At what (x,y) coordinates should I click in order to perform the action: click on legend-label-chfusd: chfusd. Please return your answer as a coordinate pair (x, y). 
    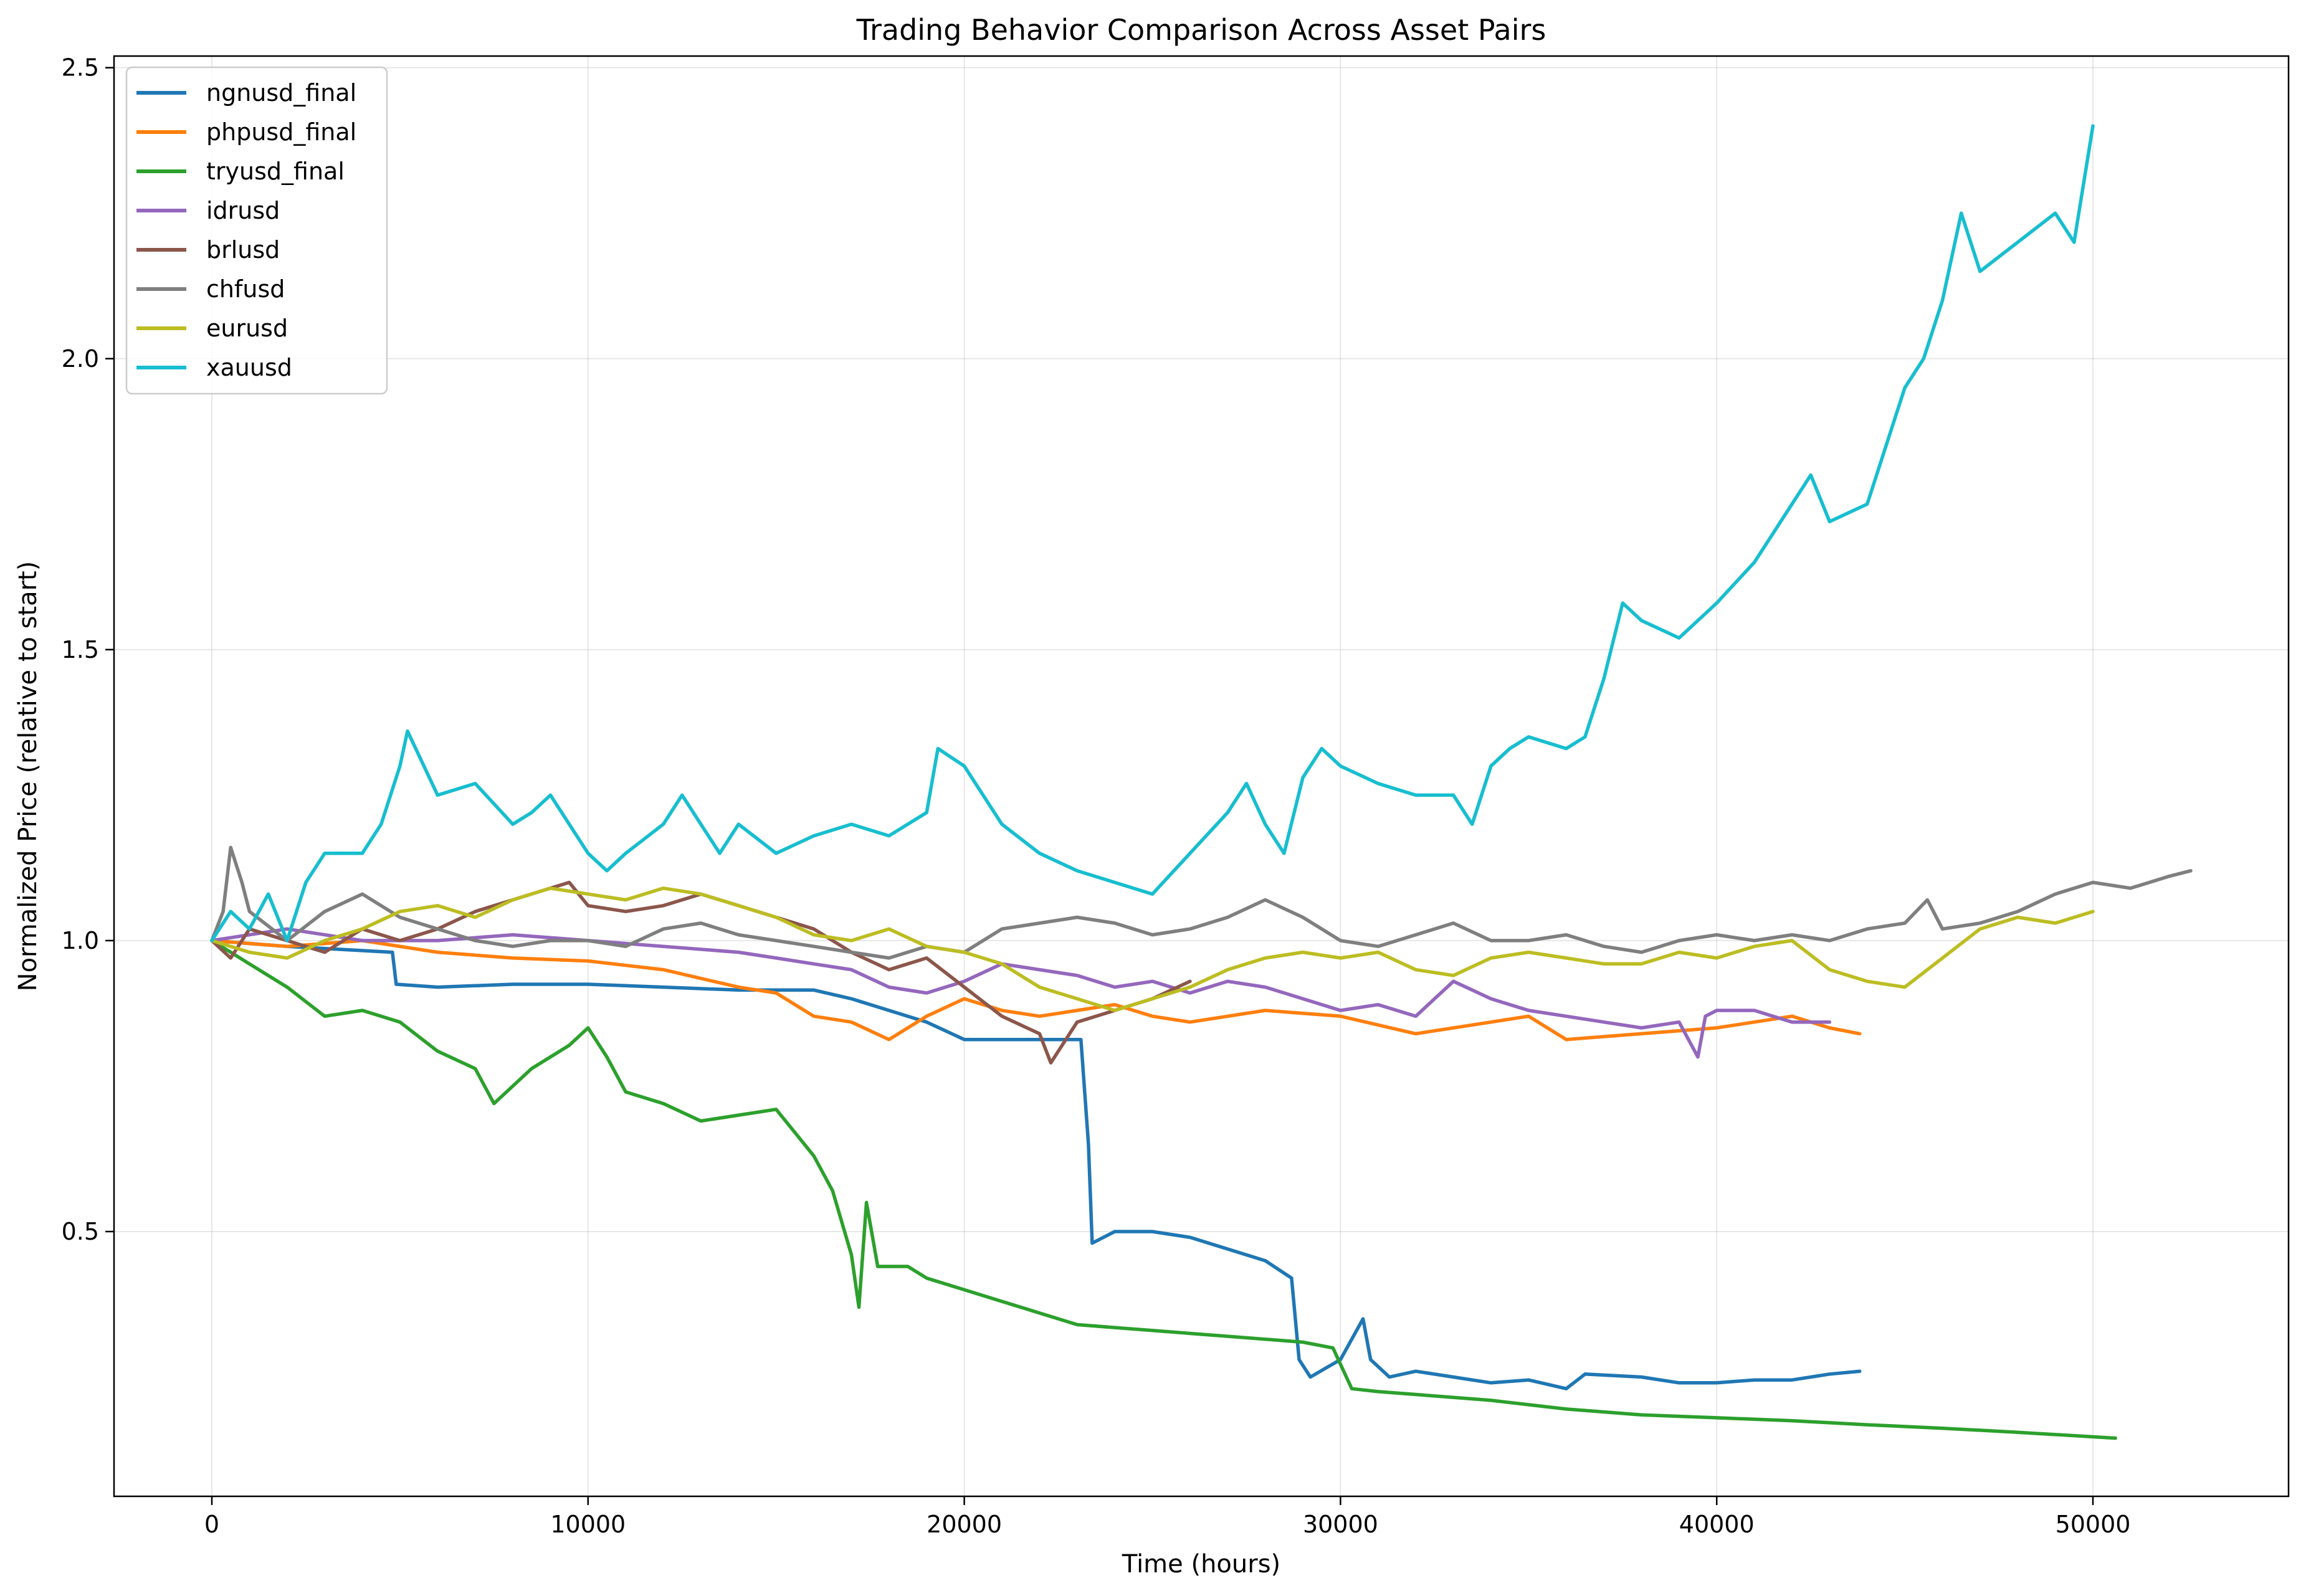
    Looking at the image, I should click on (245, 289).